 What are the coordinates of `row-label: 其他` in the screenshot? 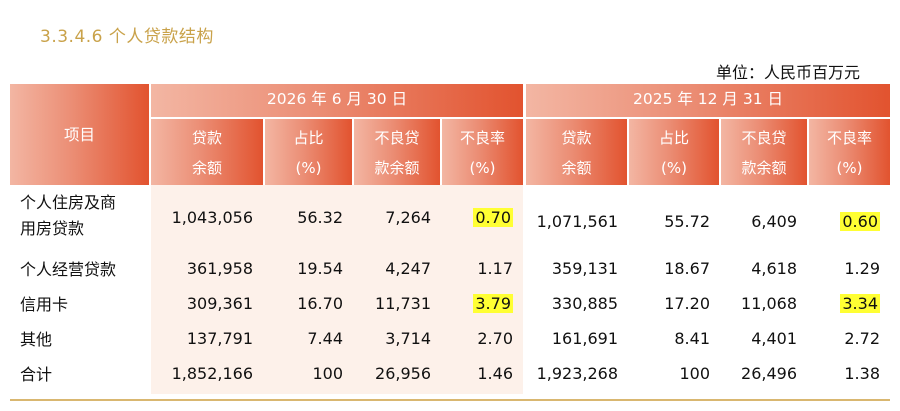 It's located at (36, 340).